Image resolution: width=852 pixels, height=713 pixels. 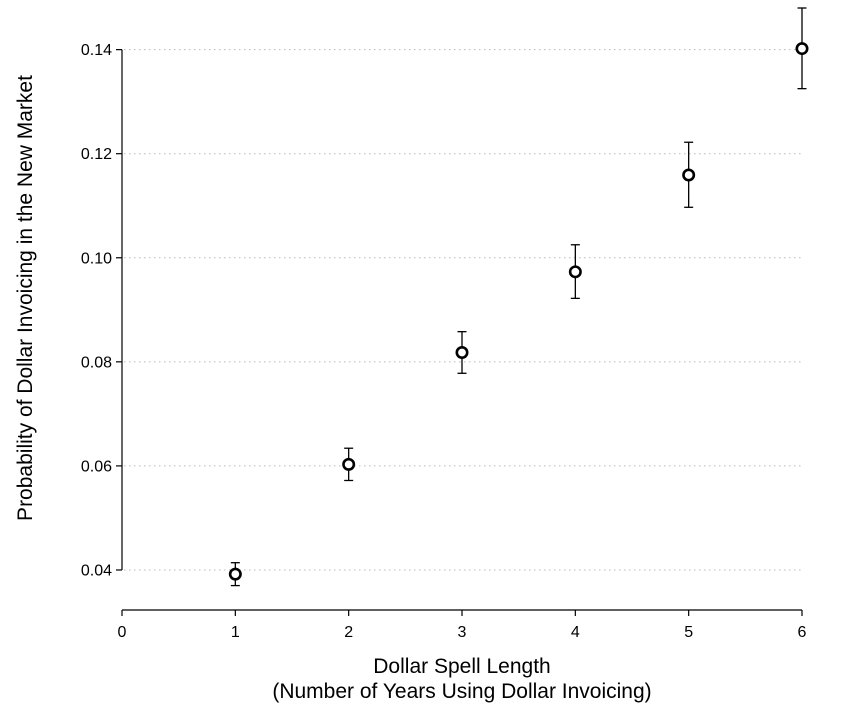 What do you see at coordinates (96, 466) in the screenshot?
I see `y-tick-label: 0.06` at bounding box center [96, 466].